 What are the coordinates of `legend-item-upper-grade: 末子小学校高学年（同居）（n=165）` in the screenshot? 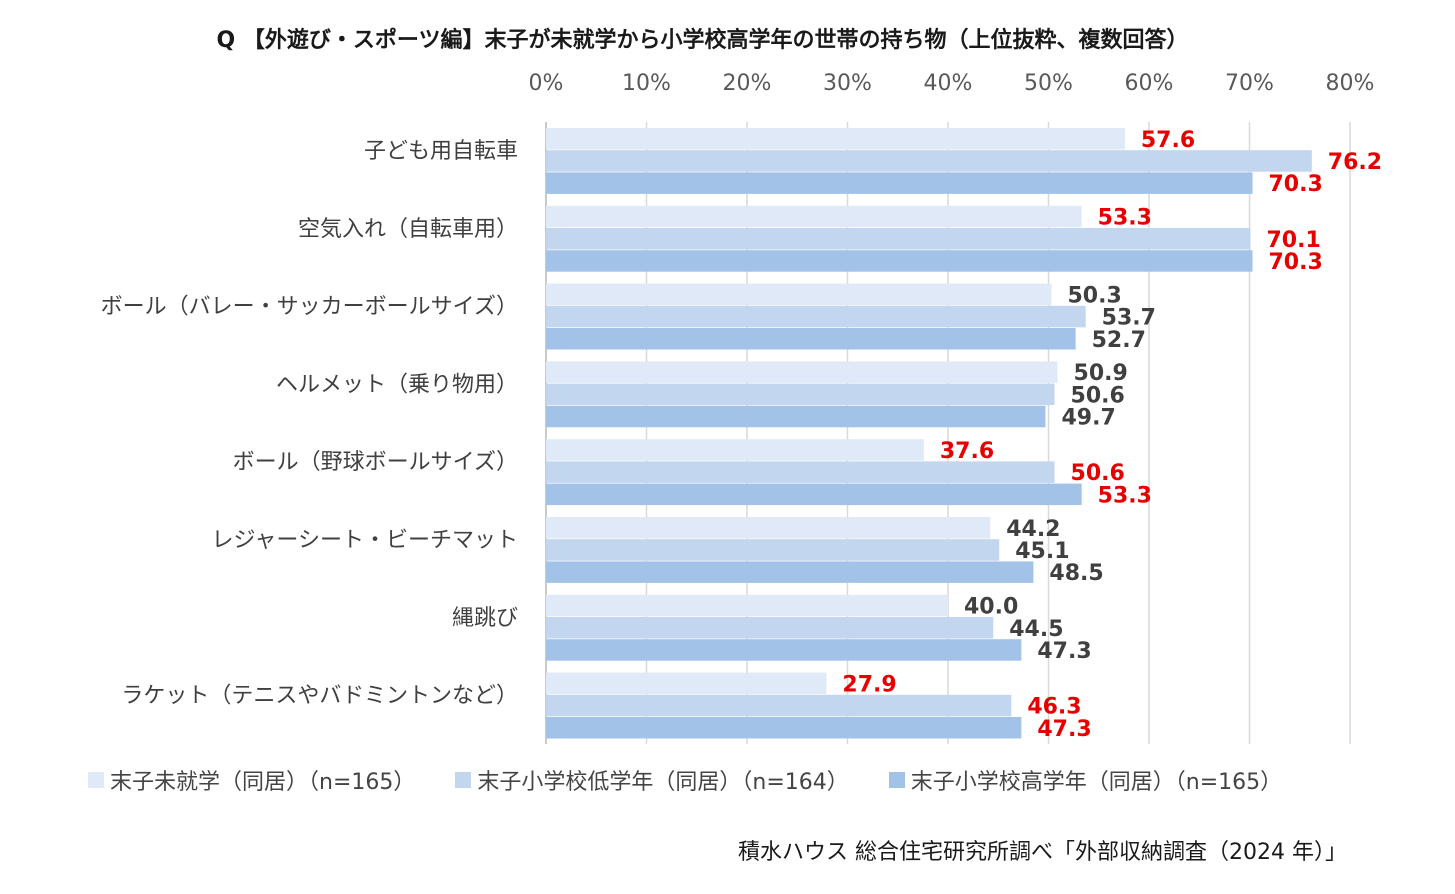 It's located at (1085, 780).